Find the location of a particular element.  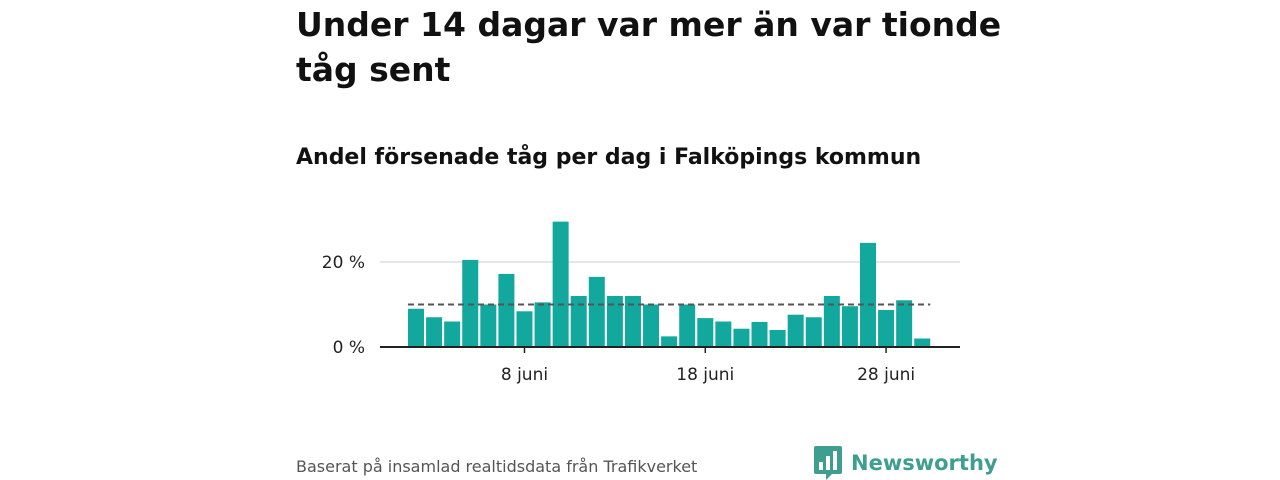

bar: 26 juni is located at coordinates (849, 326).